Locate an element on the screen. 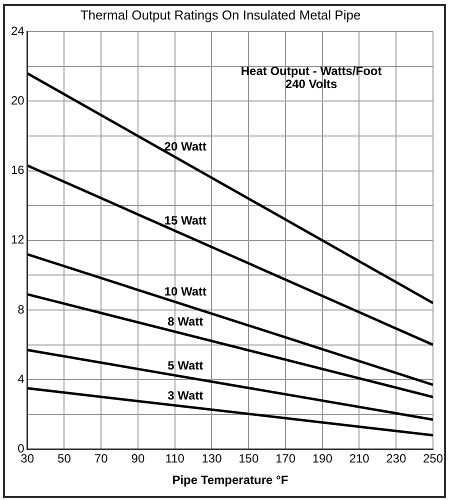 This screenshot has height=500, width=449. y-tick-label: 4 is located at coordinates (21, 379).